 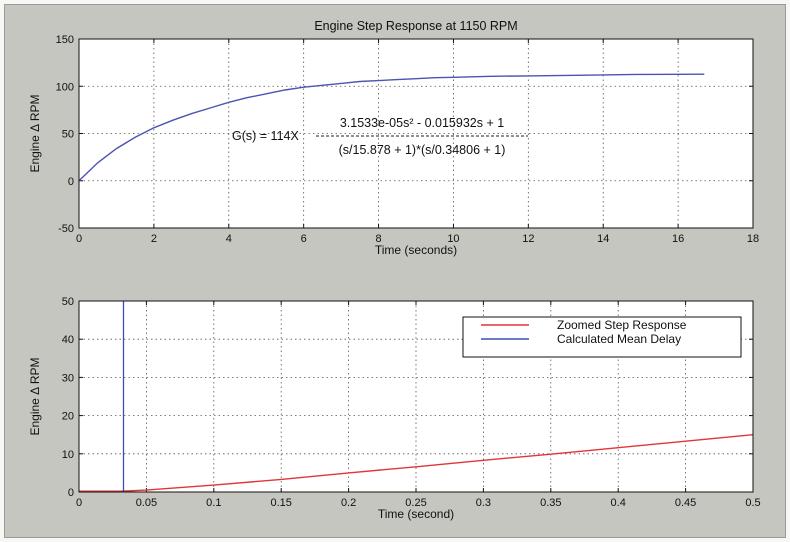 What do you see at coordinates (685, 503) in the screenshot?
I see `x-tick-label: 0.45` at bounding box center [685, 503].